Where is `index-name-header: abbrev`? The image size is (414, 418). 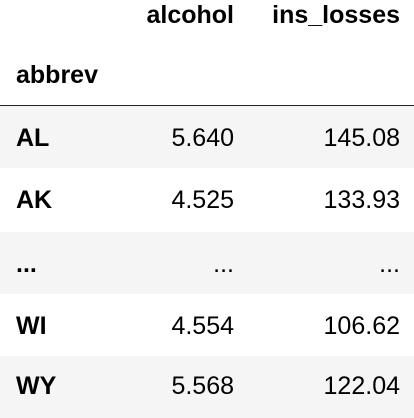
index-name-header: abbrev is located at coordinates (57, 75).